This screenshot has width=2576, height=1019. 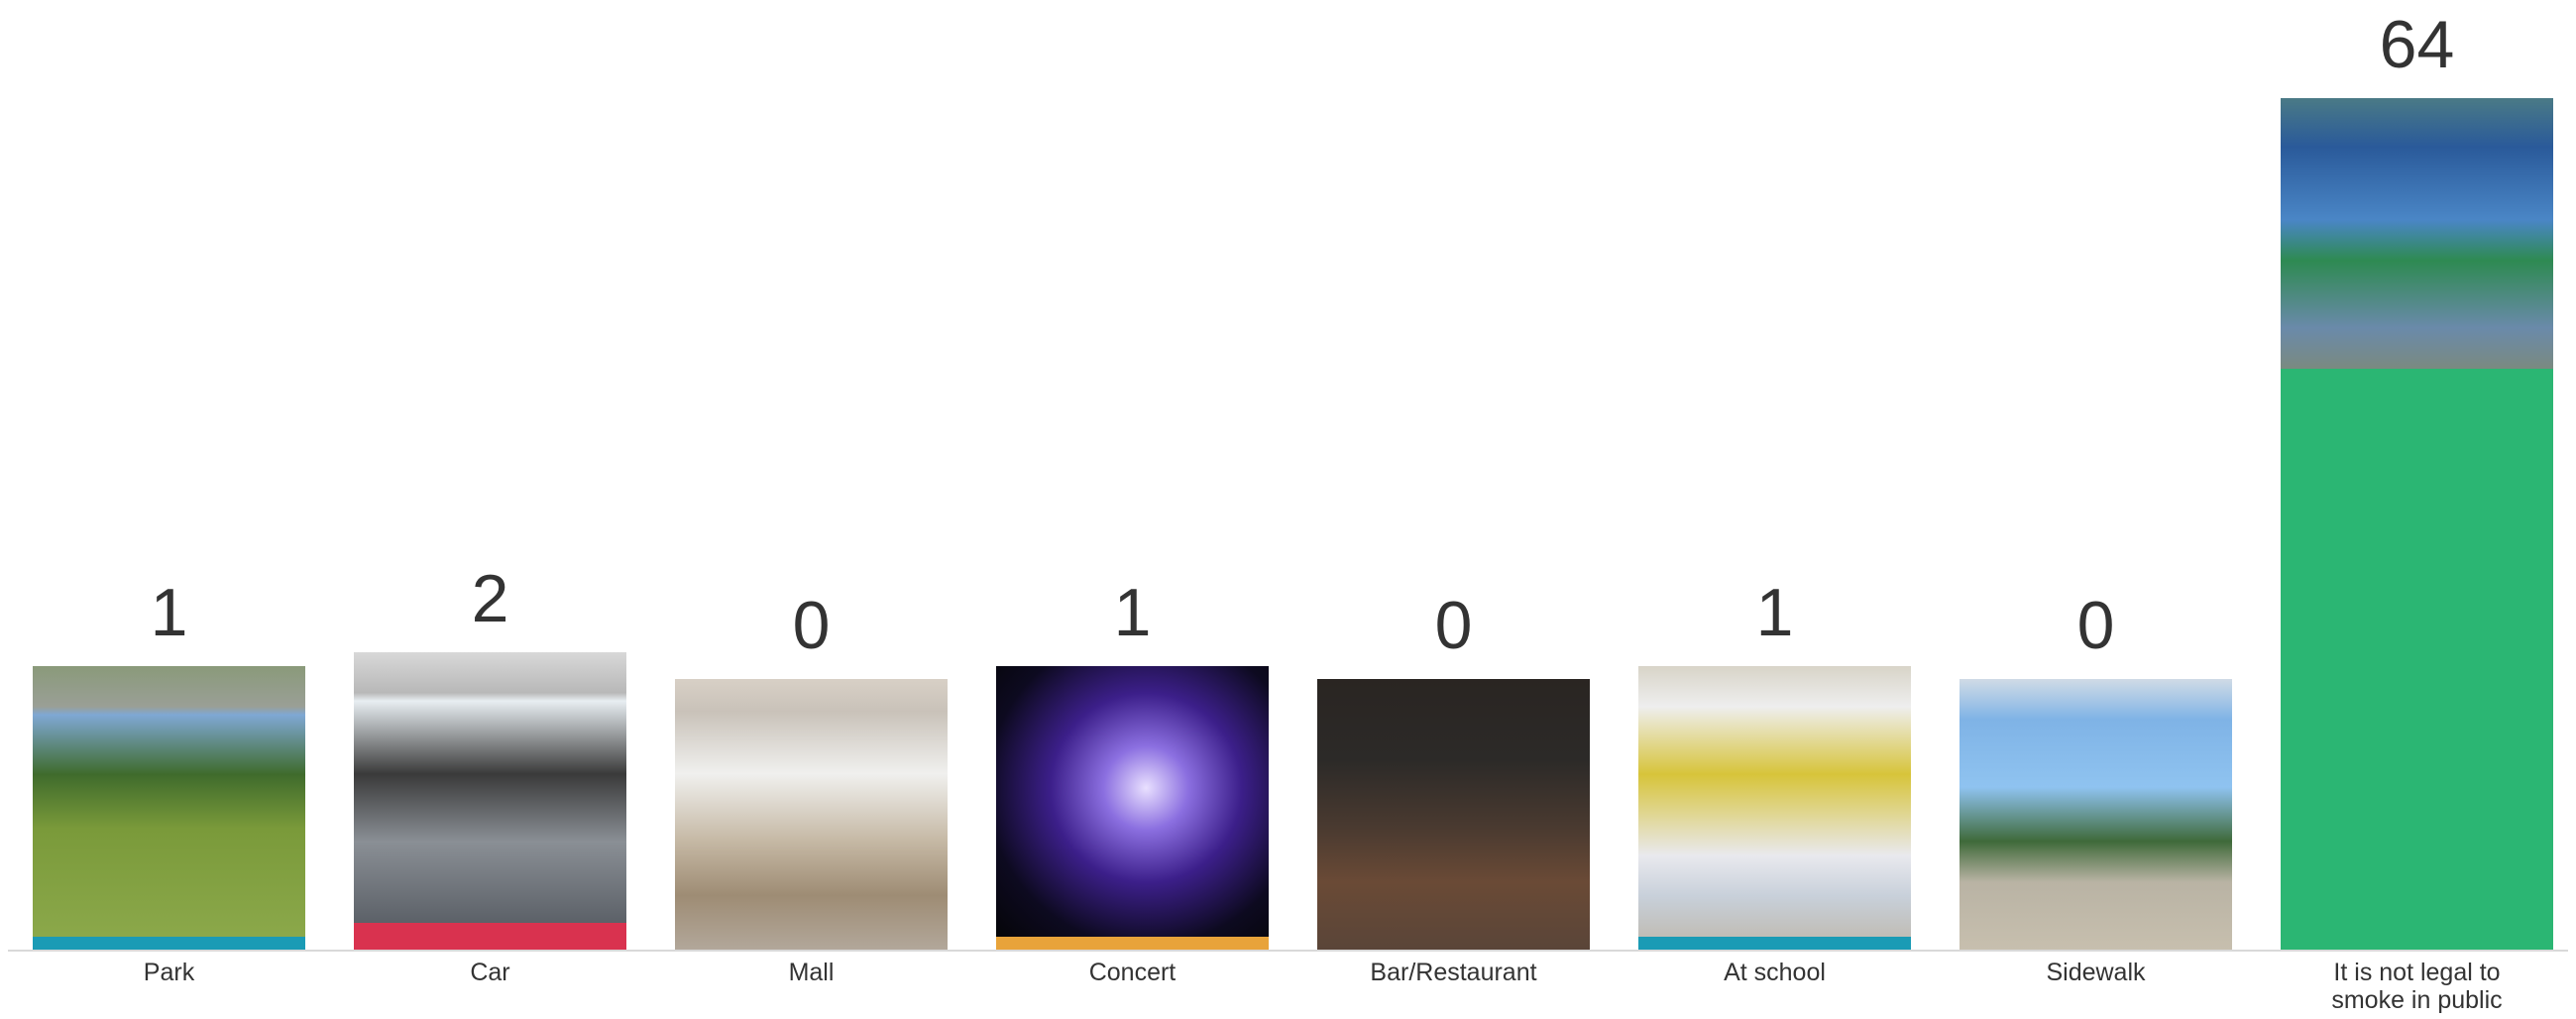 What do you see at coordinates (2417, 44) in the screenshot?
I see `value-label: 64` at bounding box center [2417, 44].